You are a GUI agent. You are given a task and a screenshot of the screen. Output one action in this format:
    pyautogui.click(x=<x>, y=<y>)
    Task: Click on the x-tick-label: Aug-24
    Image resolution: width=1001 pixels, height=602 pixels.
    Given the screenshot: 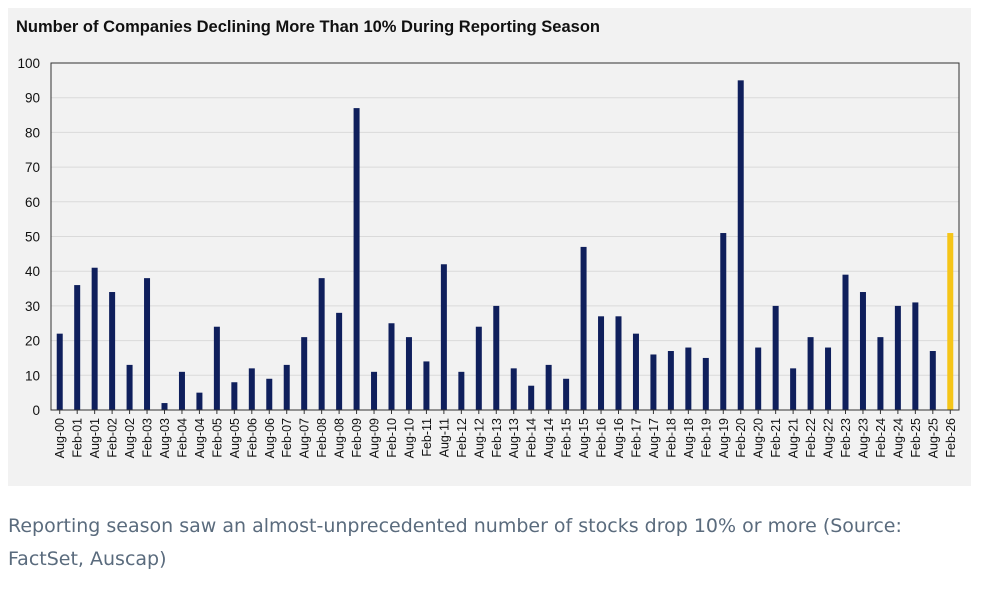 What is the action you would take?
    pyautogui.click(x=898, y=438)
    